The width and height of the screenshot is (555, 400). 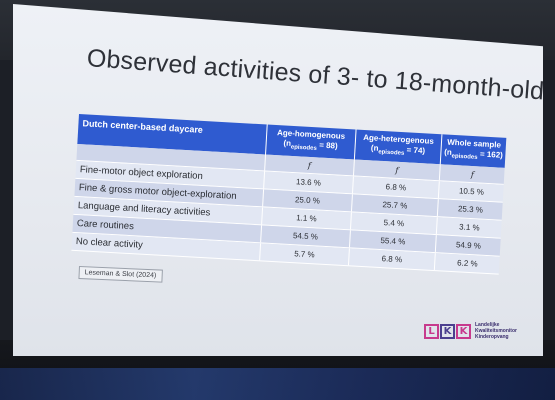 I want to click on logo-text-line: Landelijke, so click(x=487, y=325).